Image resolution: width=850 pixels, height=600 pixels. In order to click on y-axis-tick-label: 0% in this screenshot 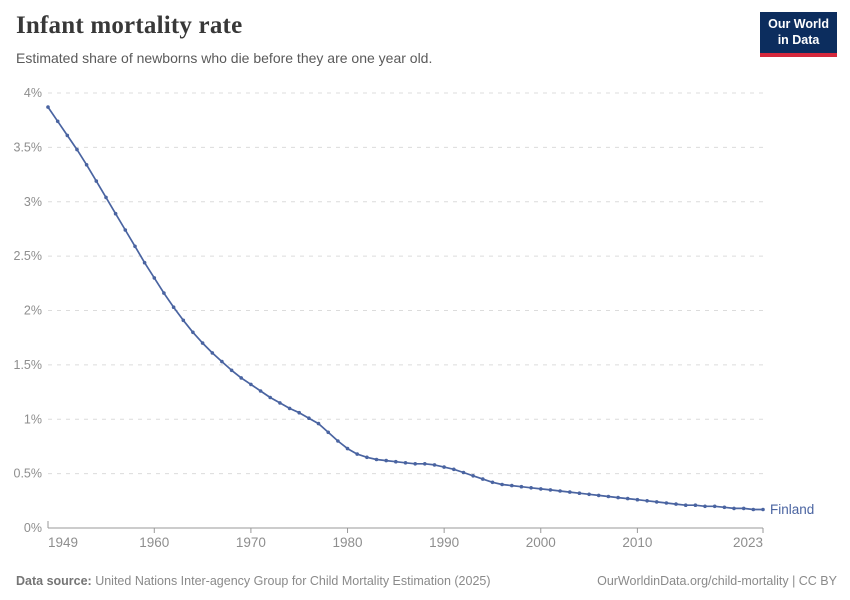, I will do `click(33, 528)`.